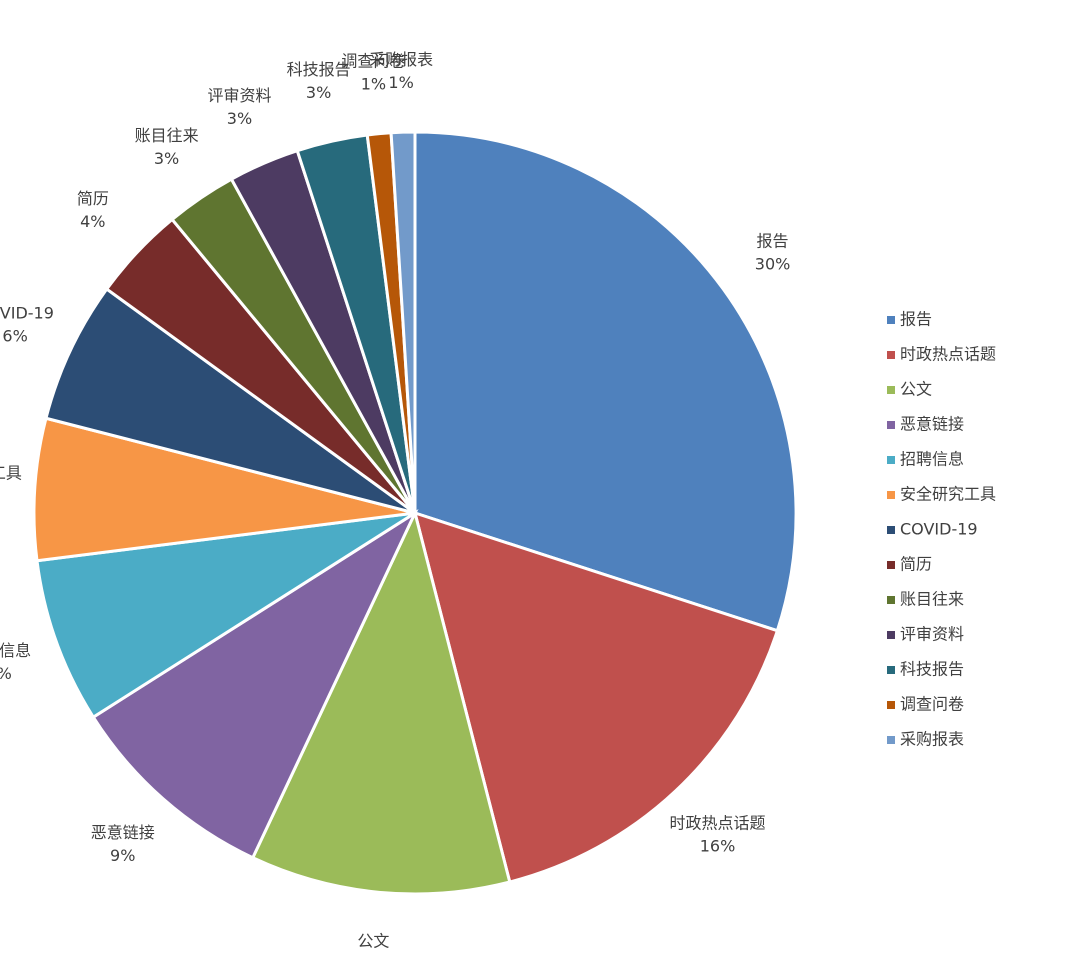 This screenshot has height=957, width=1080. Describe the element at coordinates (92, 221) in the screenshot. I see `slice-value-label: 4%` at that location.